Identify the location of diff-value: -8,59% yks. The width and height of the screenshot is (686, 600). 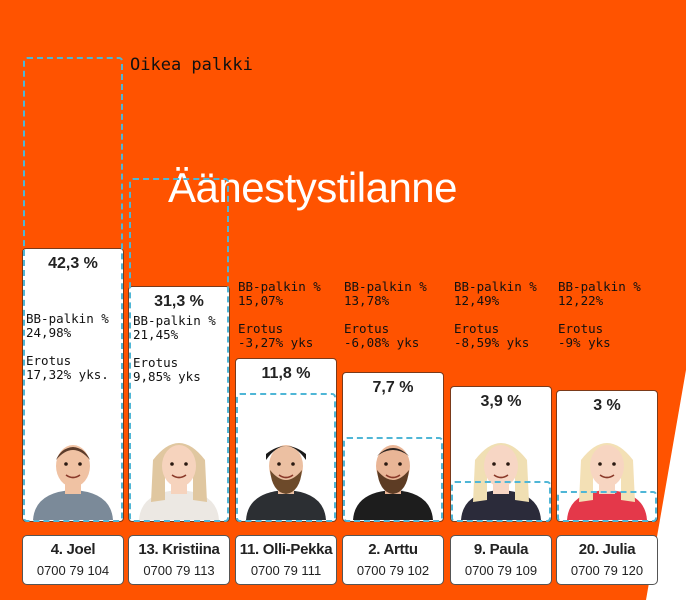
(492, 342).